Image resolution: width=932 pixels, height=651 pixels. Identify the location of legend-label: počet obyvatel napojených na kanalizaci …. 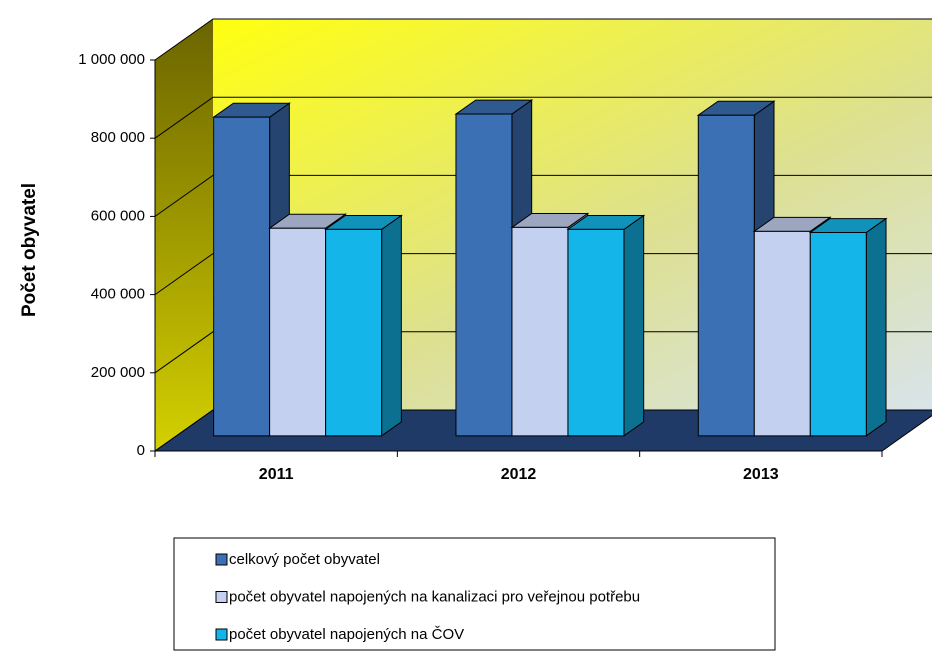
(434, 596).